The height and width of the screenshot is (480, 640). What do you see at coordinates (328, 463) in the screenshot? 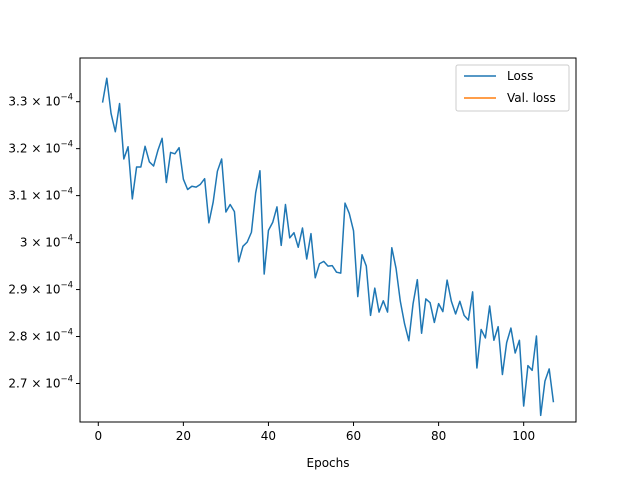
I see `x-axis-label: Epochs` at bounding box center [328, 463].